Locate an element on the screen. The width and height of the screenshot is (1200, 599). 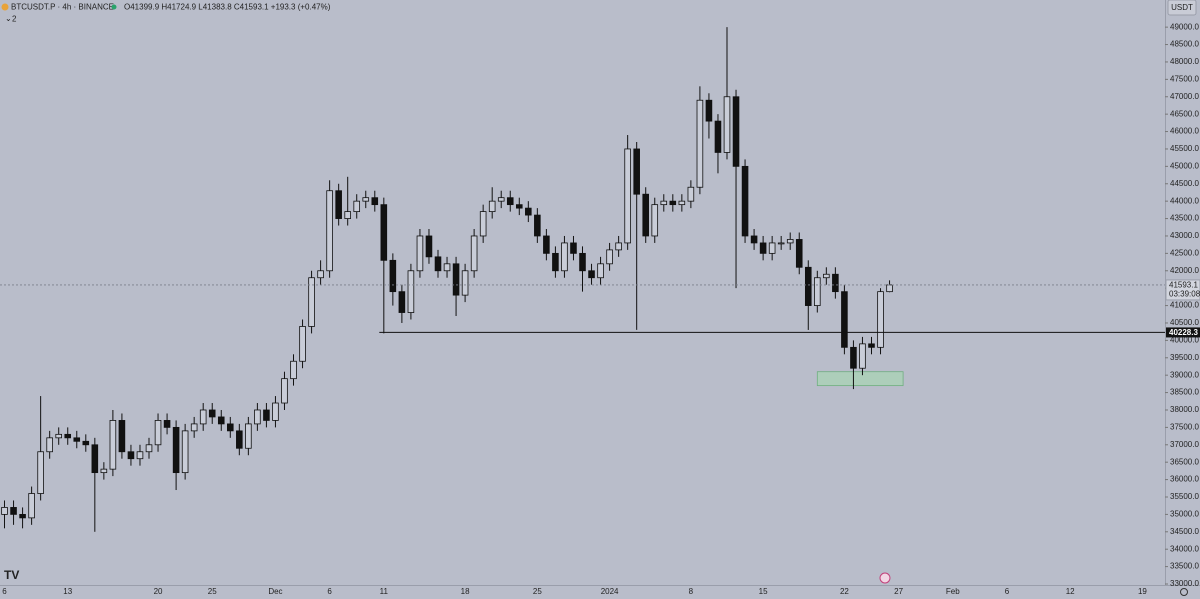
y-tick-label: 42500.0 is located at coordinates (1184, 252).